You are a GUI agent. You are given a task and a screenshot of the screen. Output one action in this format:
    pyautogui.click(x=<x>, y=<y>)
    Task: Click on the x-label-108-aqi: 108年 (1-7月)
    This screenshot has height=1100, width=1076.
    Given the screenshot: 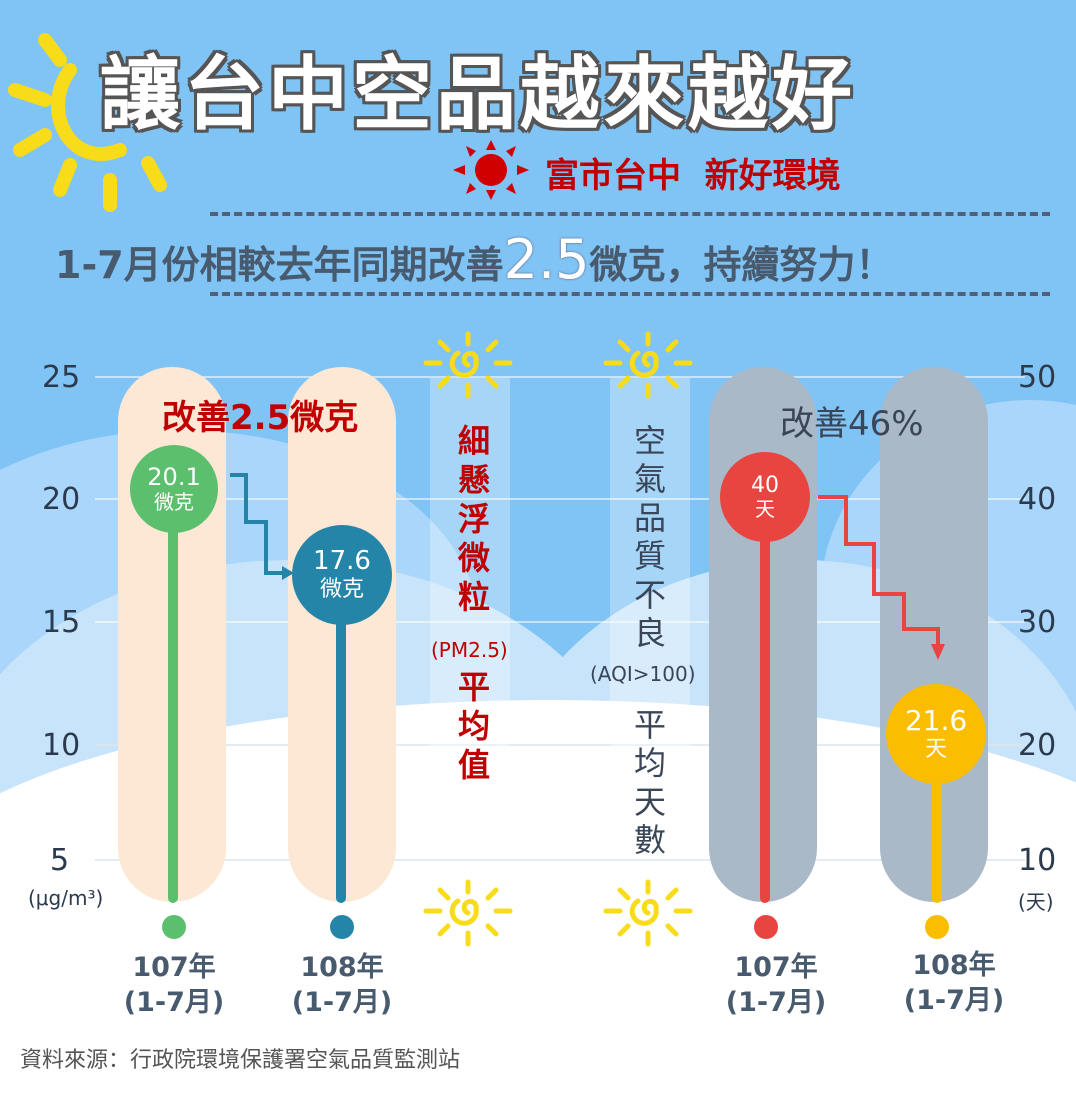 What is the action you would take?
    pyautogui.click(x=954, y=983)
    